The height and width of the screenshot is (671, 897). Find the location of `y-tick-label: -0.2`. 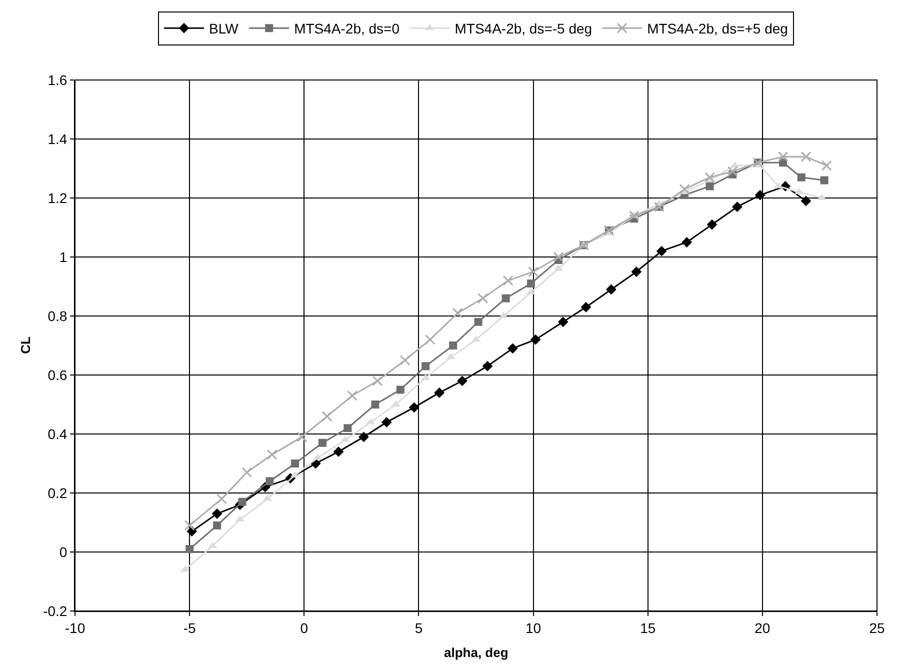

y-tick-label: -0.2 is located at coordinates (55, 610).